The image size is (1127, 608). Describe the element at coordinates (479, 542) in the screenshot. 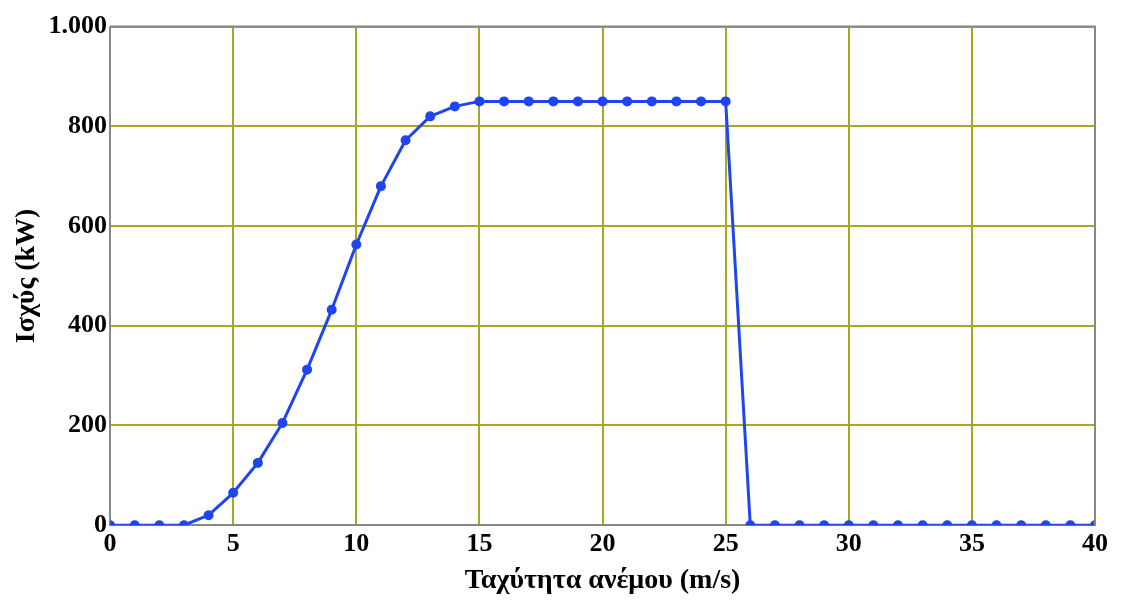

I see `x-tick-label: 15` at that location.